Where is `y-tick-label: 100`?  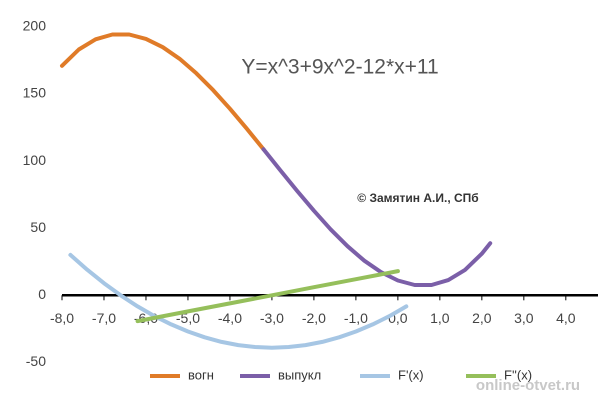
y-tick-label: 100 is located at coordinates (35, 160).